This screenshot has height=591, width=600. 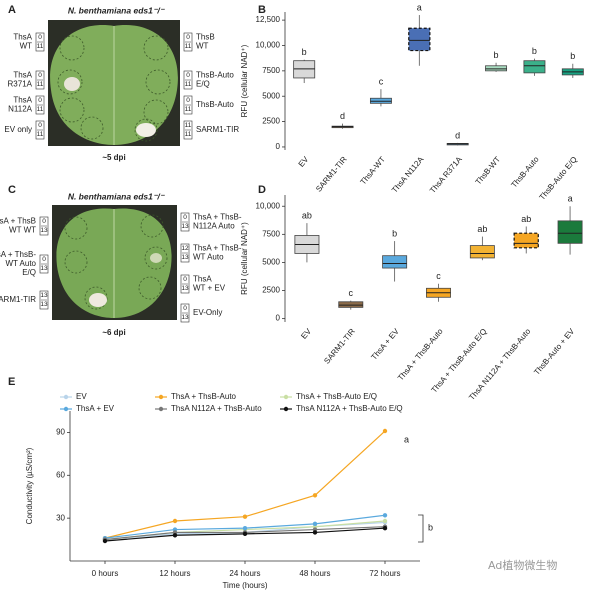 What do you see at coordinates (384, 573) in the screenshot?
I see `x-tick-label: 72 hours` at bounding box center [384, 573].